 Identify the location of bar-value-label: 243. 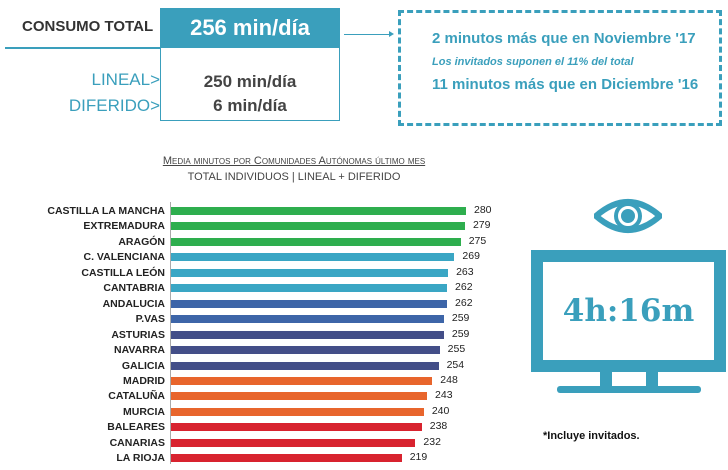
(444, 395).